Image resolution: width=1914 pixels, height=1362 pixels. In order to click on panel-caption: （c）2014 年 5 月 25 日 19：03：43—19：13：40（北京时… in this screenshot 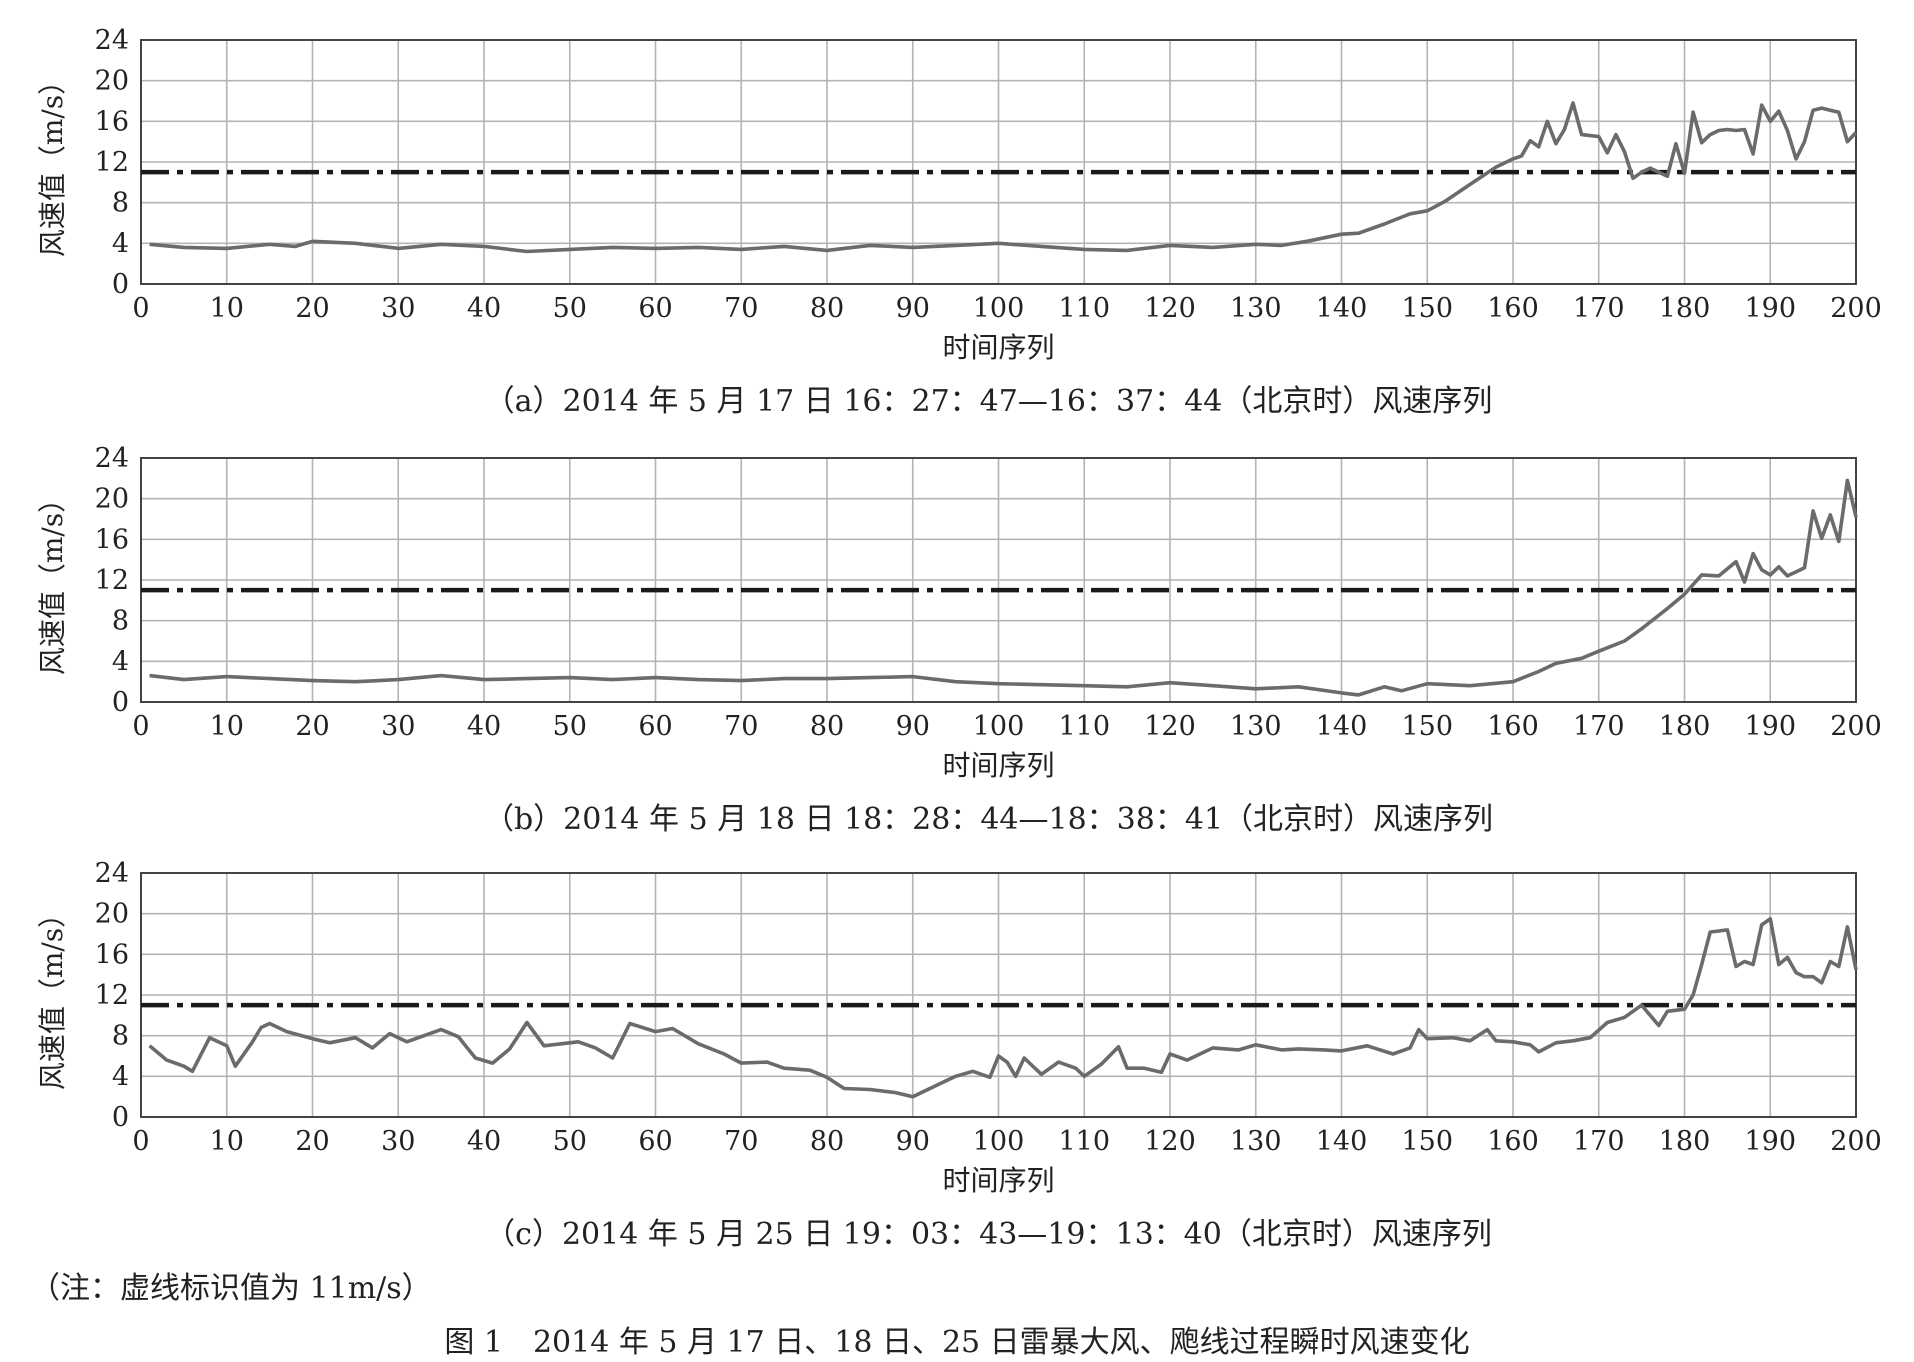, I will do `click(988, 1234)`.